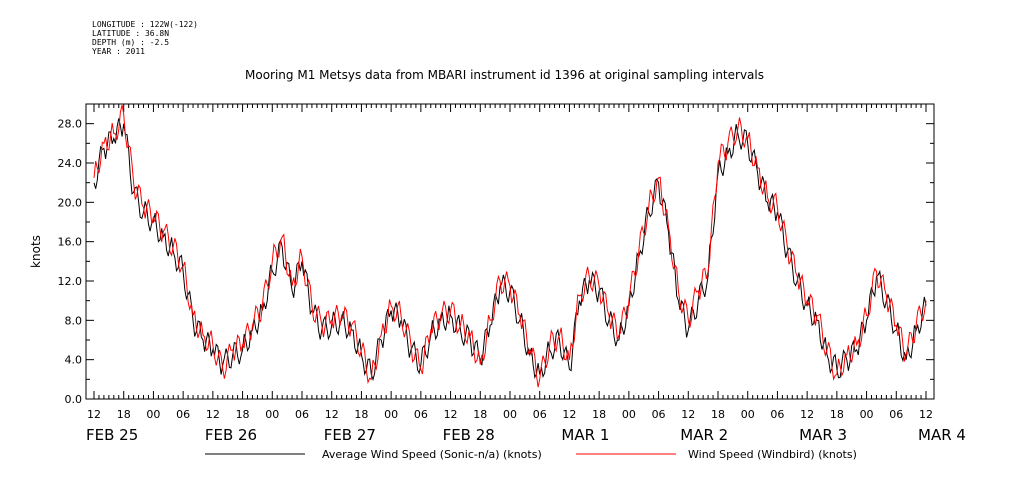 The height and width of the screenshot is (504, 1009). I want to click on y-tick-label: 20.0, so click(70, 202).